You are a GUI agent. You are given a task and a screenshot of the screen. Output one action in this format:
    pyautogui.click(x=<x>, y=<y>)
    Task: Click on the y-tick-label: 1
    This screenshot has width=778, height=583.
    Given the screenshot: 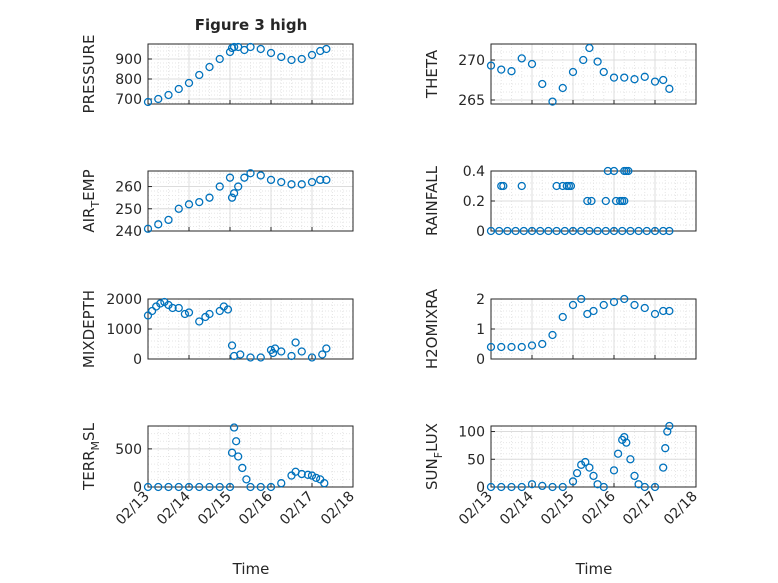 What is the action you would take?
    pyautogui.click(x=480, y=330)
    